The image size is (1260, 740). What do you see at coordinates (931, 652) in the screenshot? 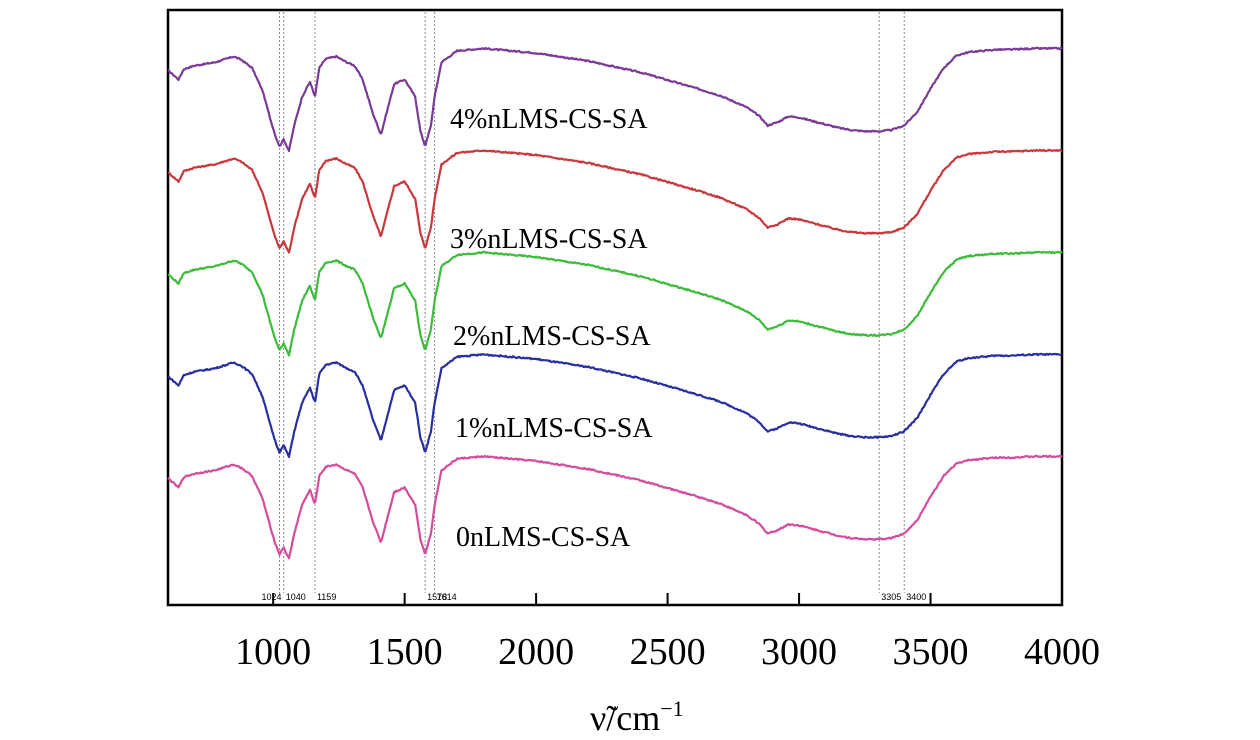
I see `x-tick-label-3500: 3500` at bounding box center [931, 652].